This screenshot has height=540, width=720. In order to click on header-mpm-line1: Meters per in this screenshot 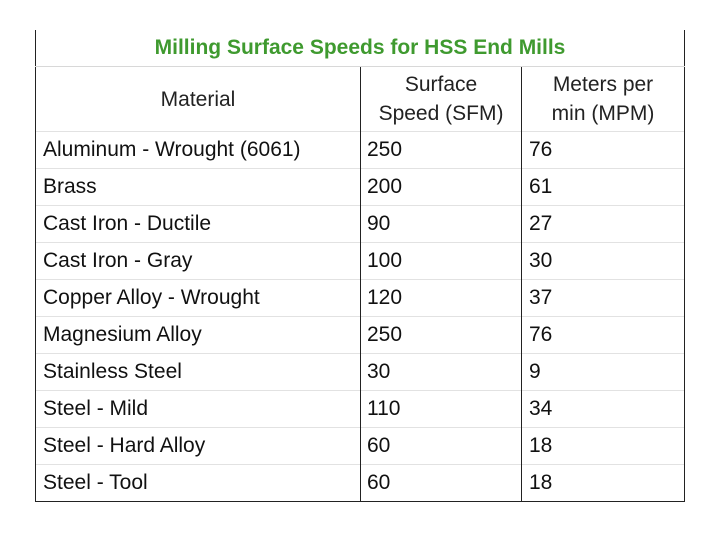, I will do `click(603, 84)`.